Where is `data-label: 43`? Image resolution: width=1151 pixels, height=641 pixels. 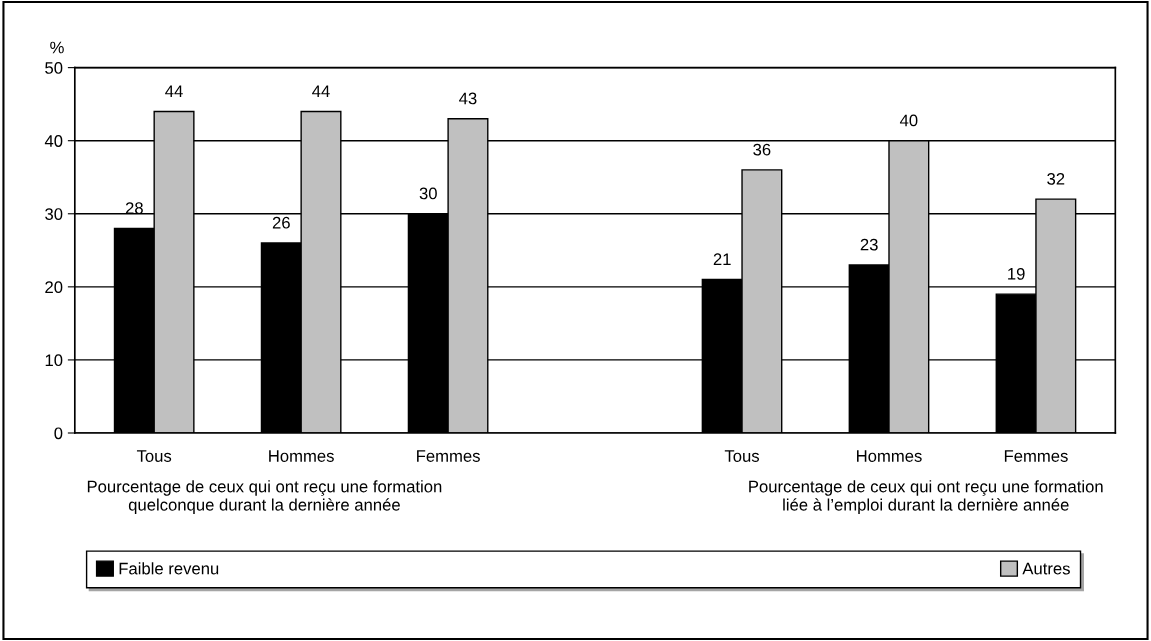 data-label: 43 is located at coordinates (468, 98).